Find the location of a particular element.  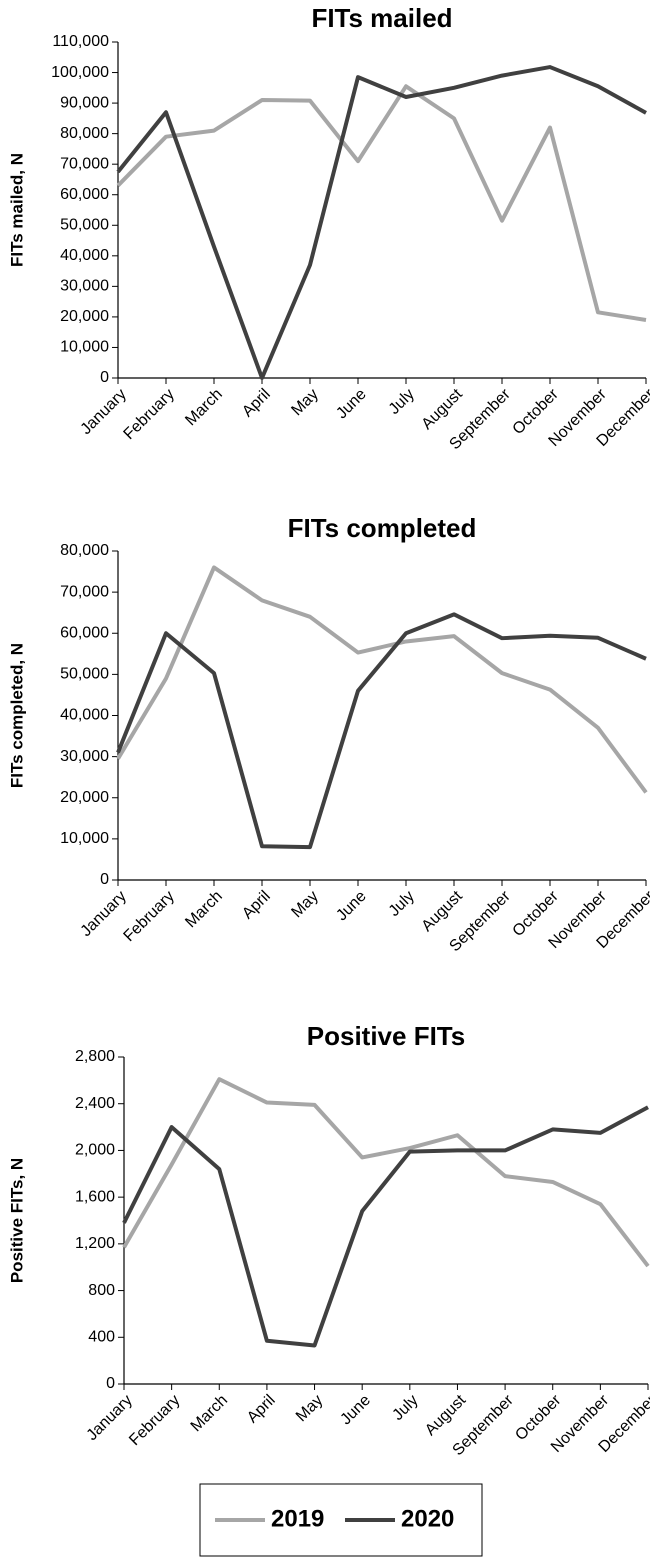

y-tick-label: 1,200 is located at coordinates (95, 1243).